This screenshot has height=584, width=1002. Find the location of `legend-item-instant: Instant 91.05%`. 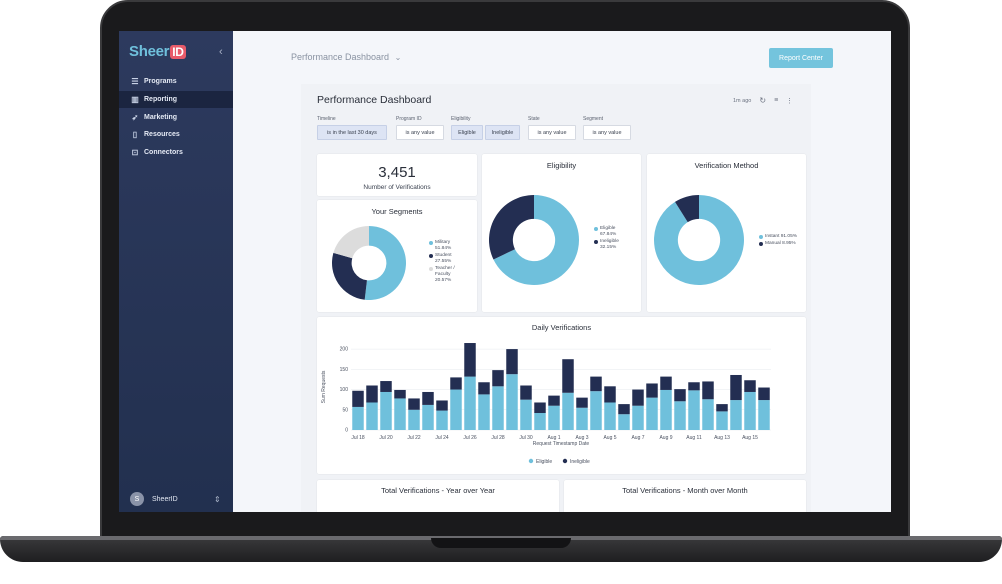

legend-item-instant: Instant 91.05% is located at coordinates (778, 237).